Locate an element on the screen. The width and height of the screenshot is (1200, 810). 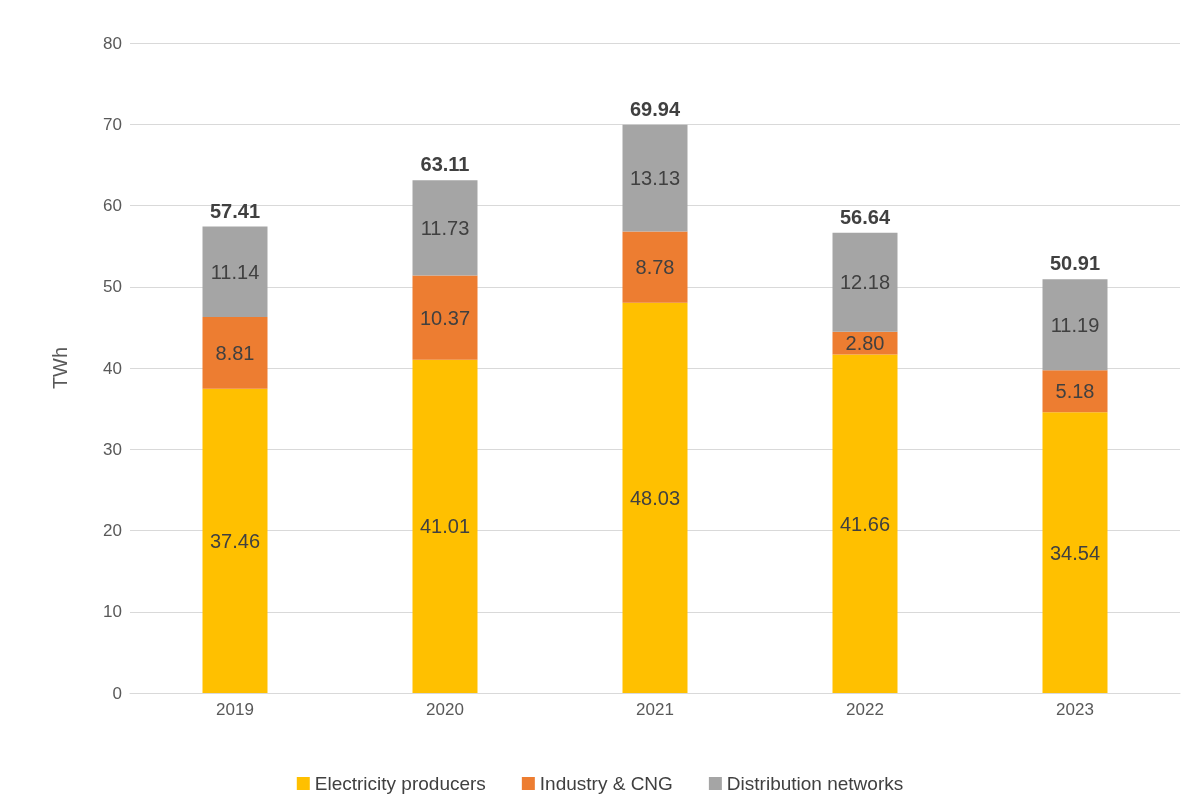
data-label: 48.03 is located at coordinates (655, 497).